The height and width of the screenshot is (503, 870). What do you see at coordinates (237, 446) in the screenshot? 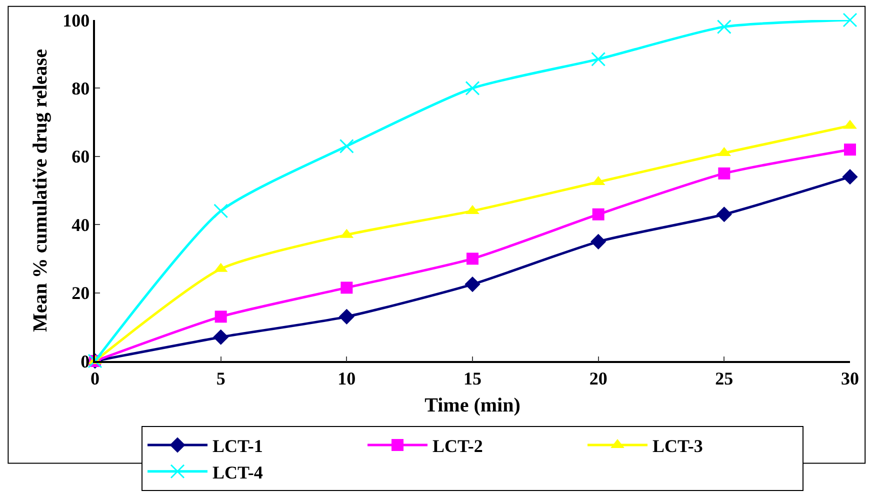
I see `legend-label: LCT-1` at bounding box center [237, 446].